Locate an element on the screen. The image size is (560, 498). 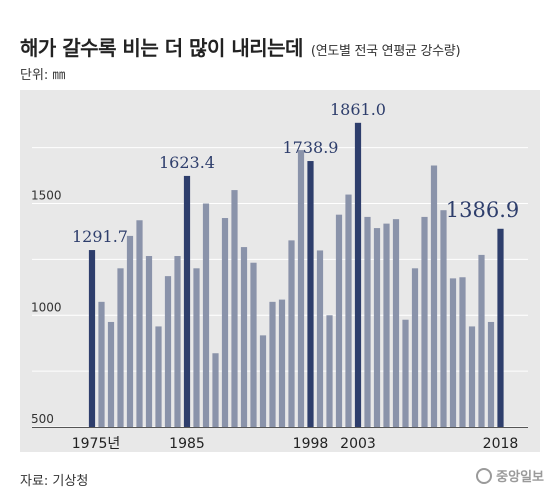
unit-label: 단위: ㎜ is located at coordinates (43, 75).